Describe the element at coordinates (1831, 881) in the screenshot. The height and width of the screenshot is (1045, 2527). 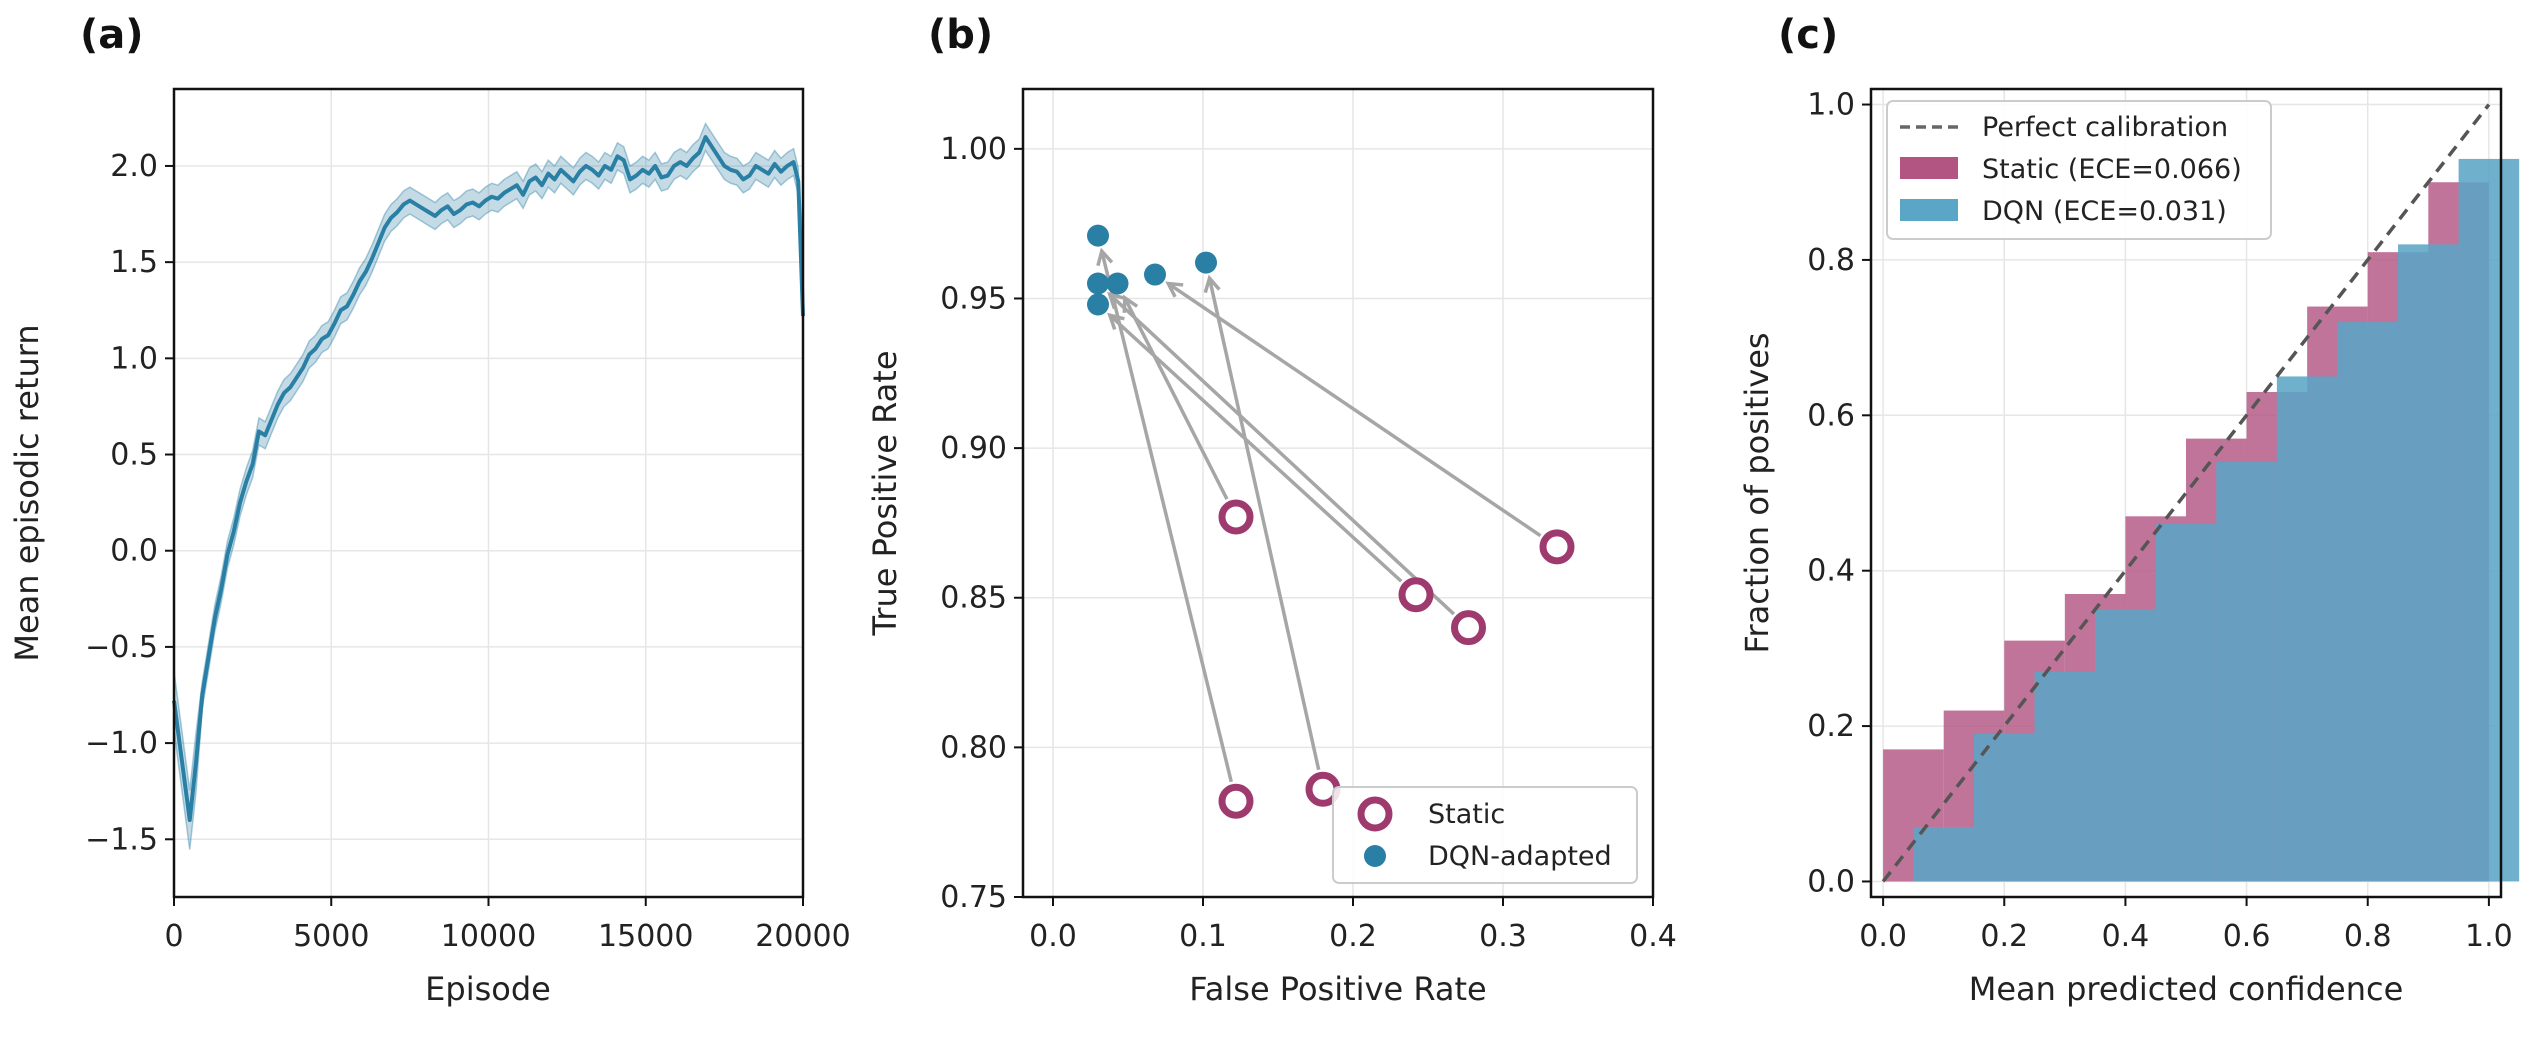
I see `panel-c-ytick-label: 0.0` at that location.